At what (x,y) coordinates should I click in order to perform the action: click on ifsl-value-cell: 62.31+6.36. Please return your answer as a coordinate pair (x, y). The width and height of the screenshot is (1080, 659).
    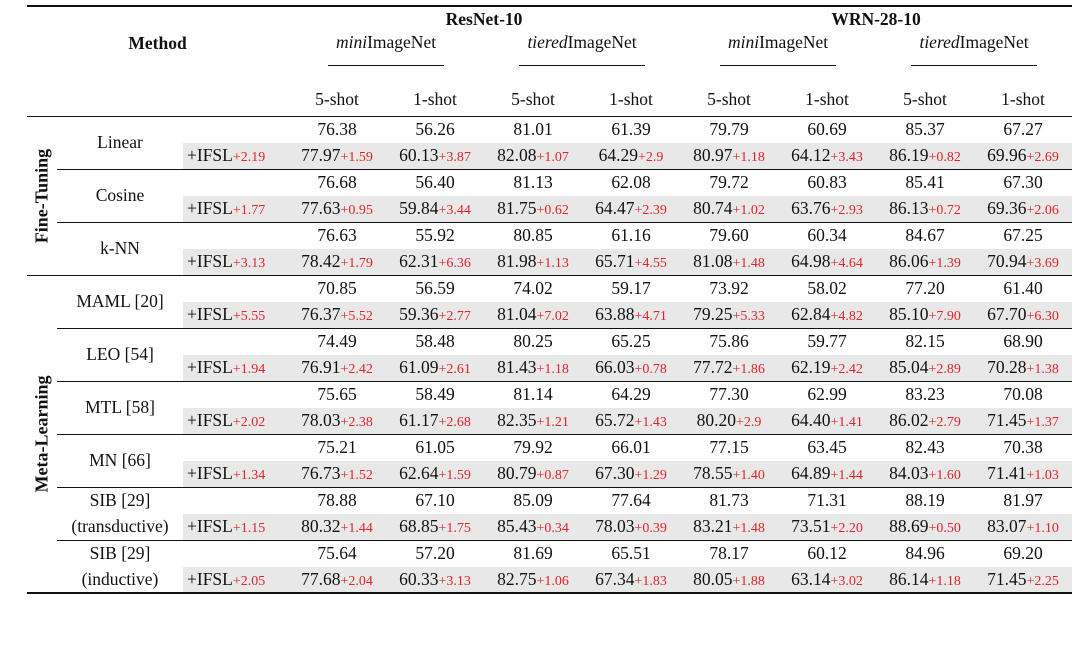
    Looking at the image, I should click on (435, 261).